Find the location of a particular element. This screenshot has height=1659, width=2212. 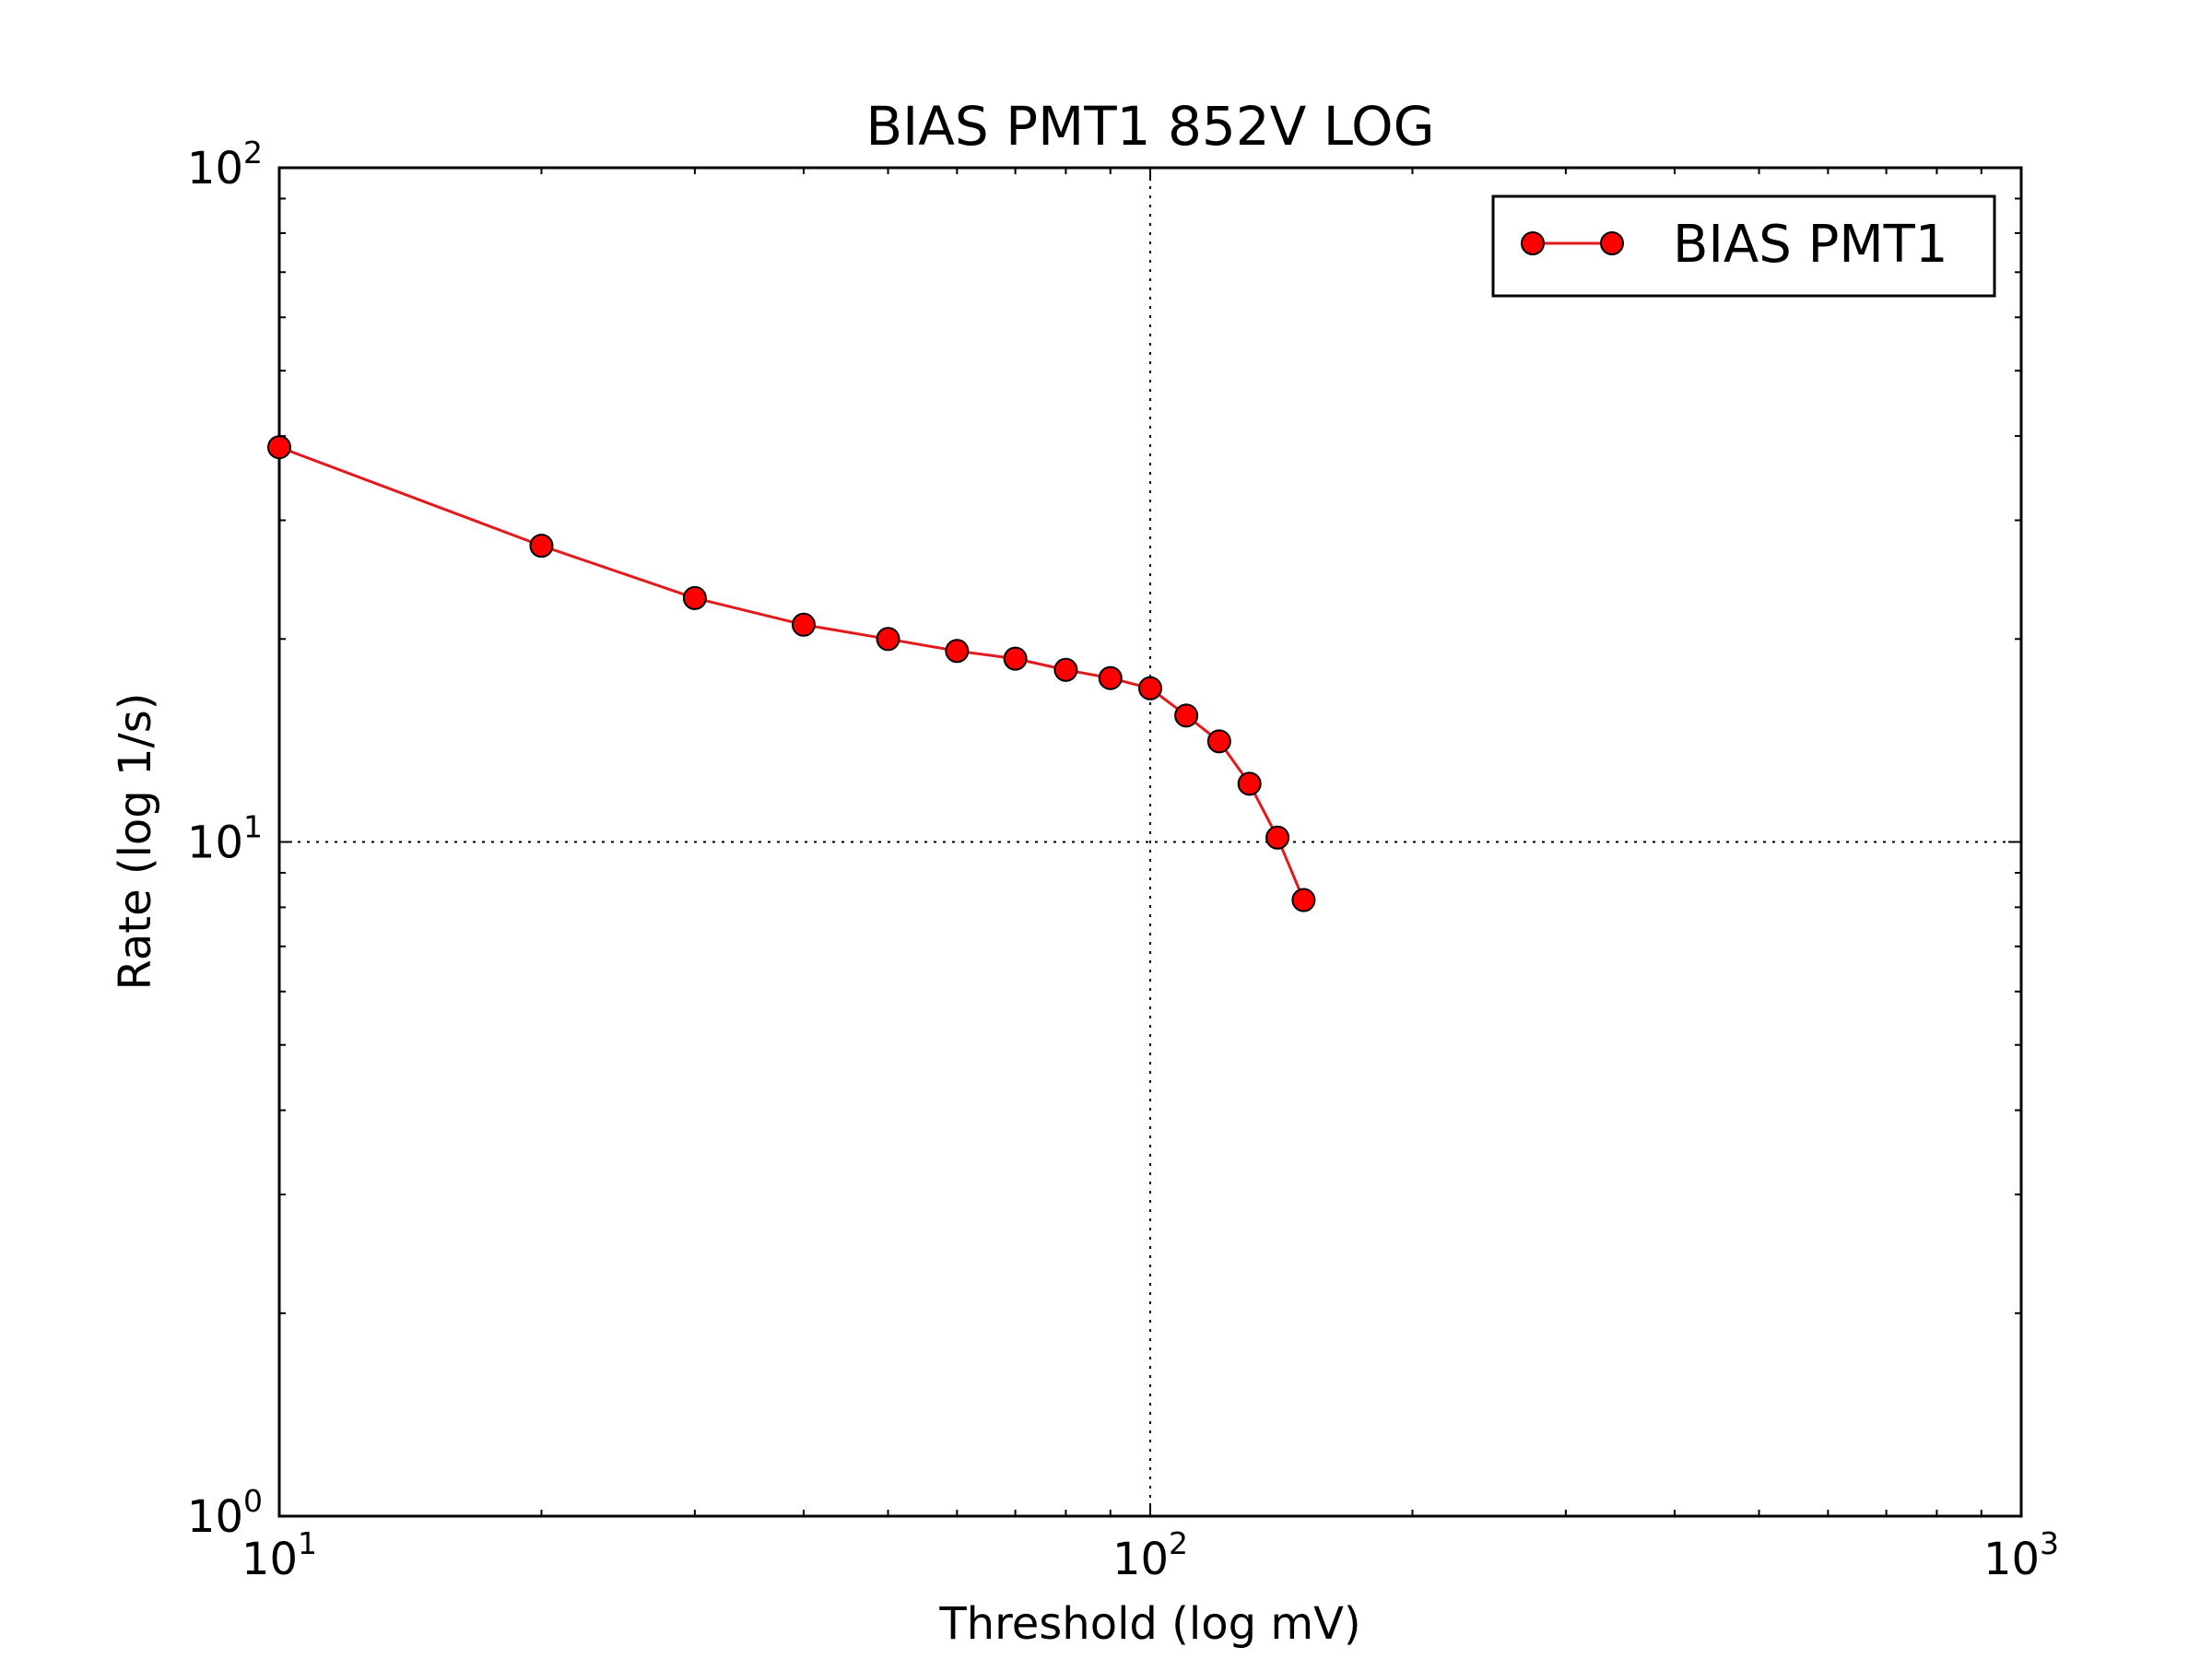

x-tick-label-exponent: 2 is located at coordinates (1178, 1543).